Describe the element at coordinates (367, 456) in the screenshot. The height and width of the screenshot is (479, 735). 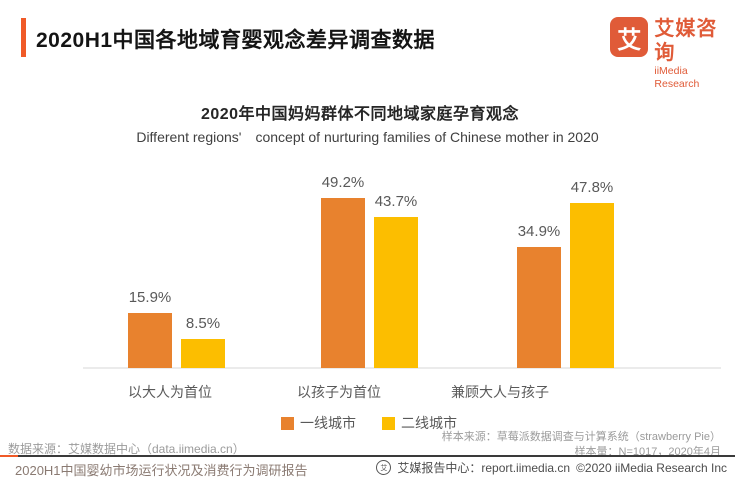
I see `footer-divider` at that location.